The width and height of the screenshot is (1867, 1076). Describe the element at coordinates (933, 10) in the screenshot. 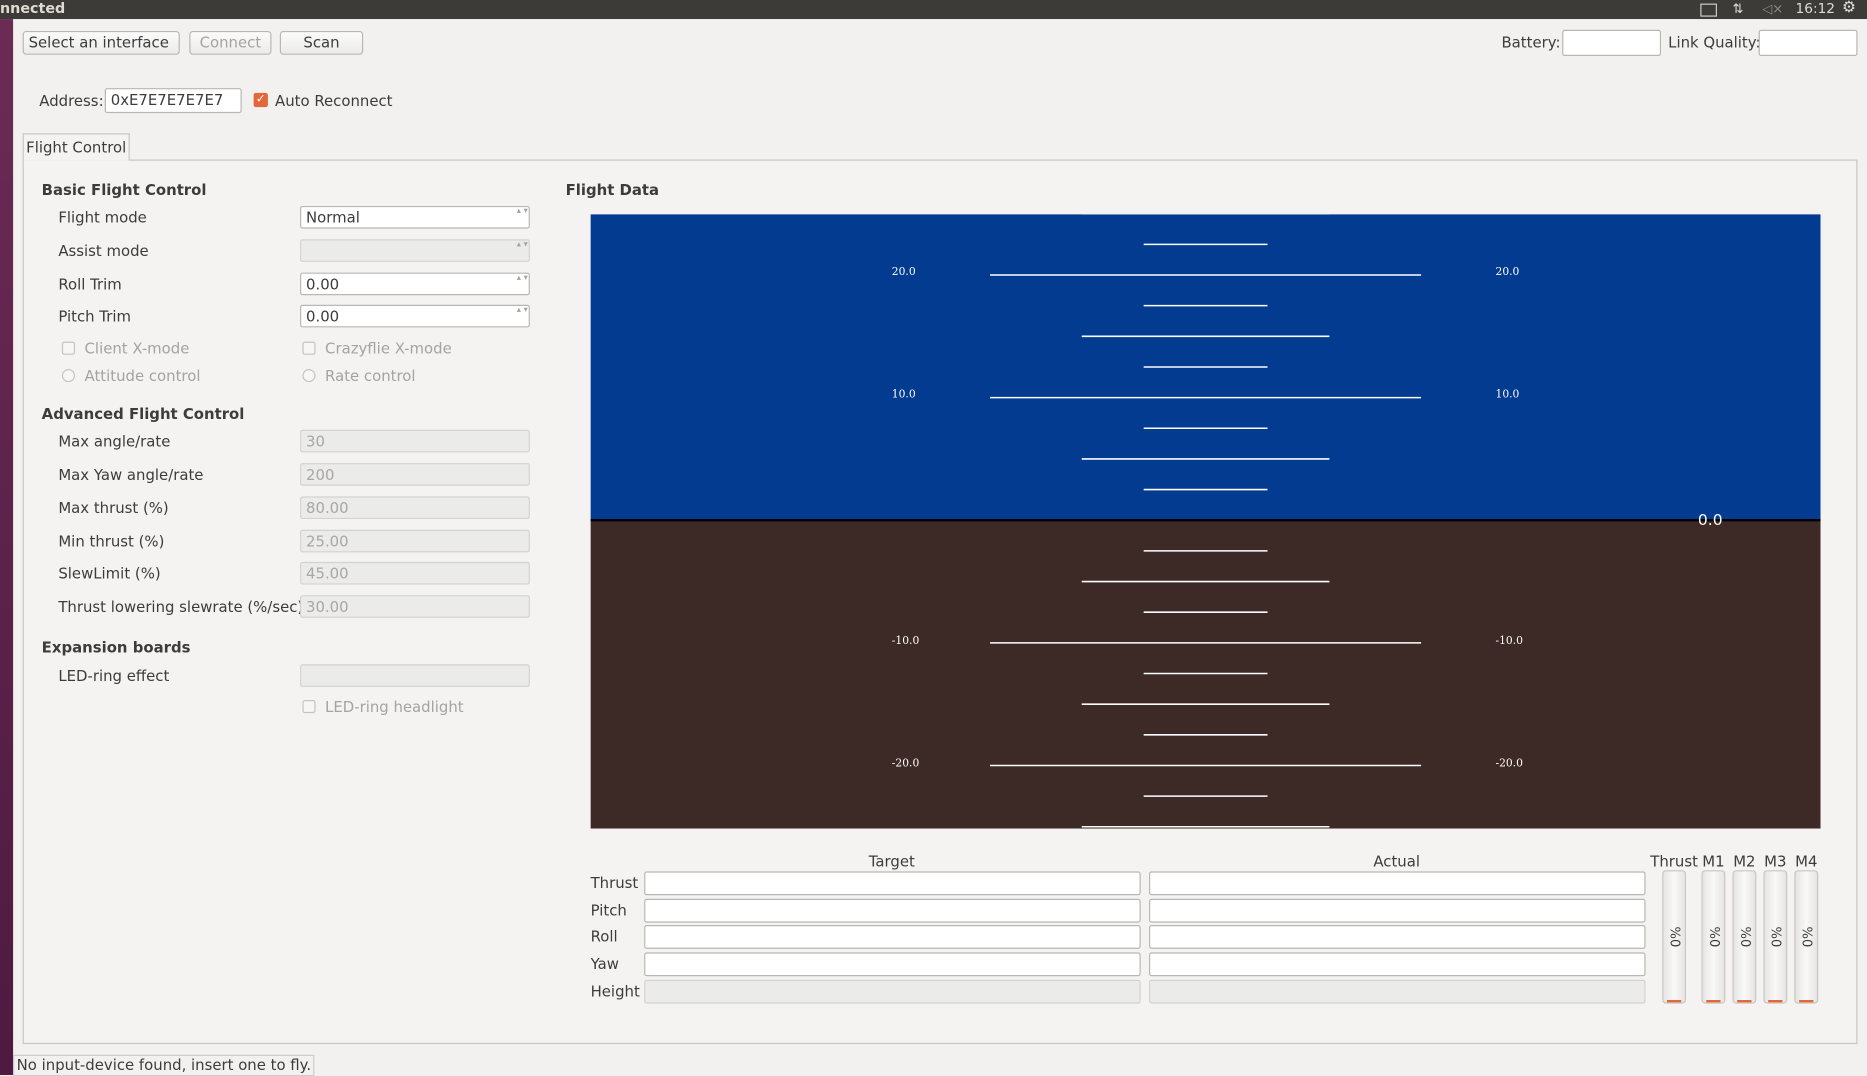

I see `top-bar` at that location.